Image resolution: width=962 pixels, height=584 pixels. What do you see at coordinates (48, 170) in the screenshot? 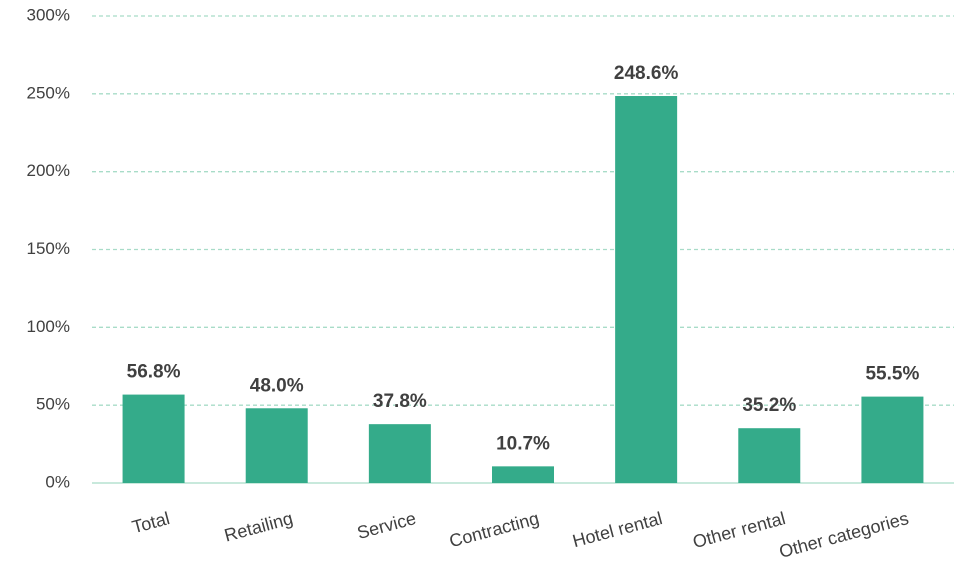
I see `y-tick-label: 200%` at bounding box center [48, 170].